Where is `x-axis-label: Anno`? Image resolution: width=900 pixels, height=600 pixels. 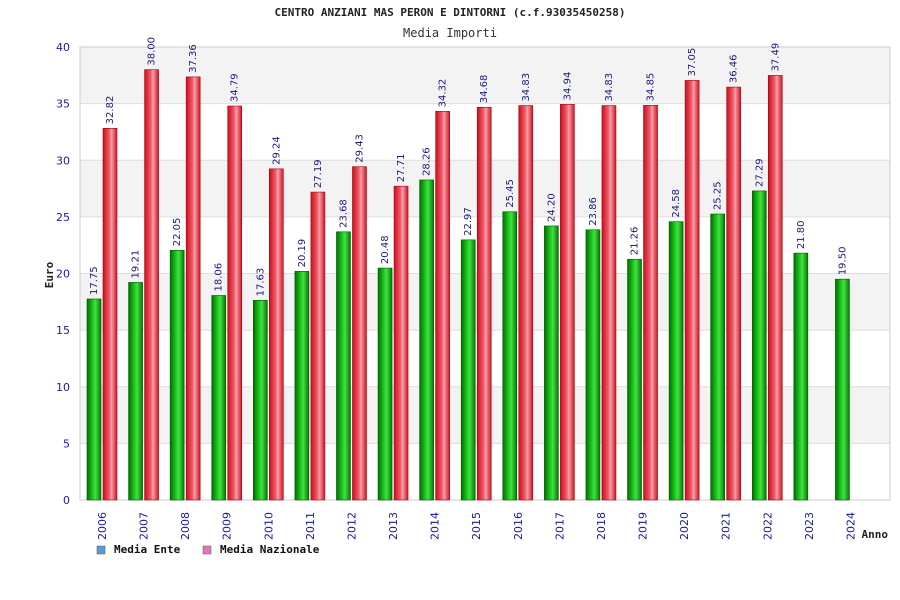
x-axis-label: Anno is located at coordinates (875, 534).